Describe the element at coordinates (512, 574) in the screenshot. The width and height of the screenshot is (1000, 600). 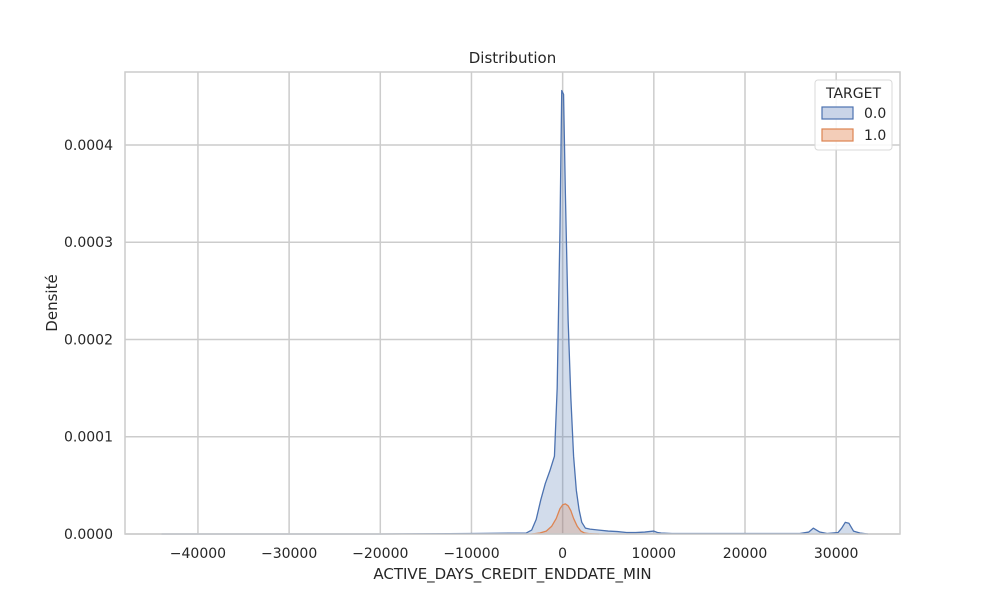
I see `x-axis-title: ACTIVE_DAYS_CREDIT_ENDDATE_MIN` at that location.